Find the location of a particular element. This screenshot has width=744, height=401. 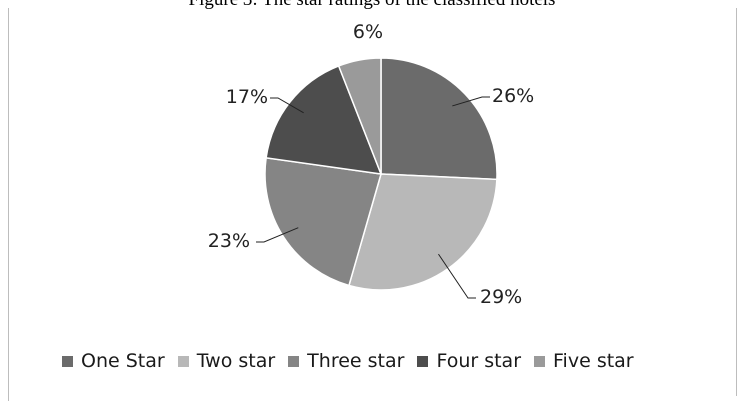

legend-item-one-star: One Star is located at coordinates (113, 361).